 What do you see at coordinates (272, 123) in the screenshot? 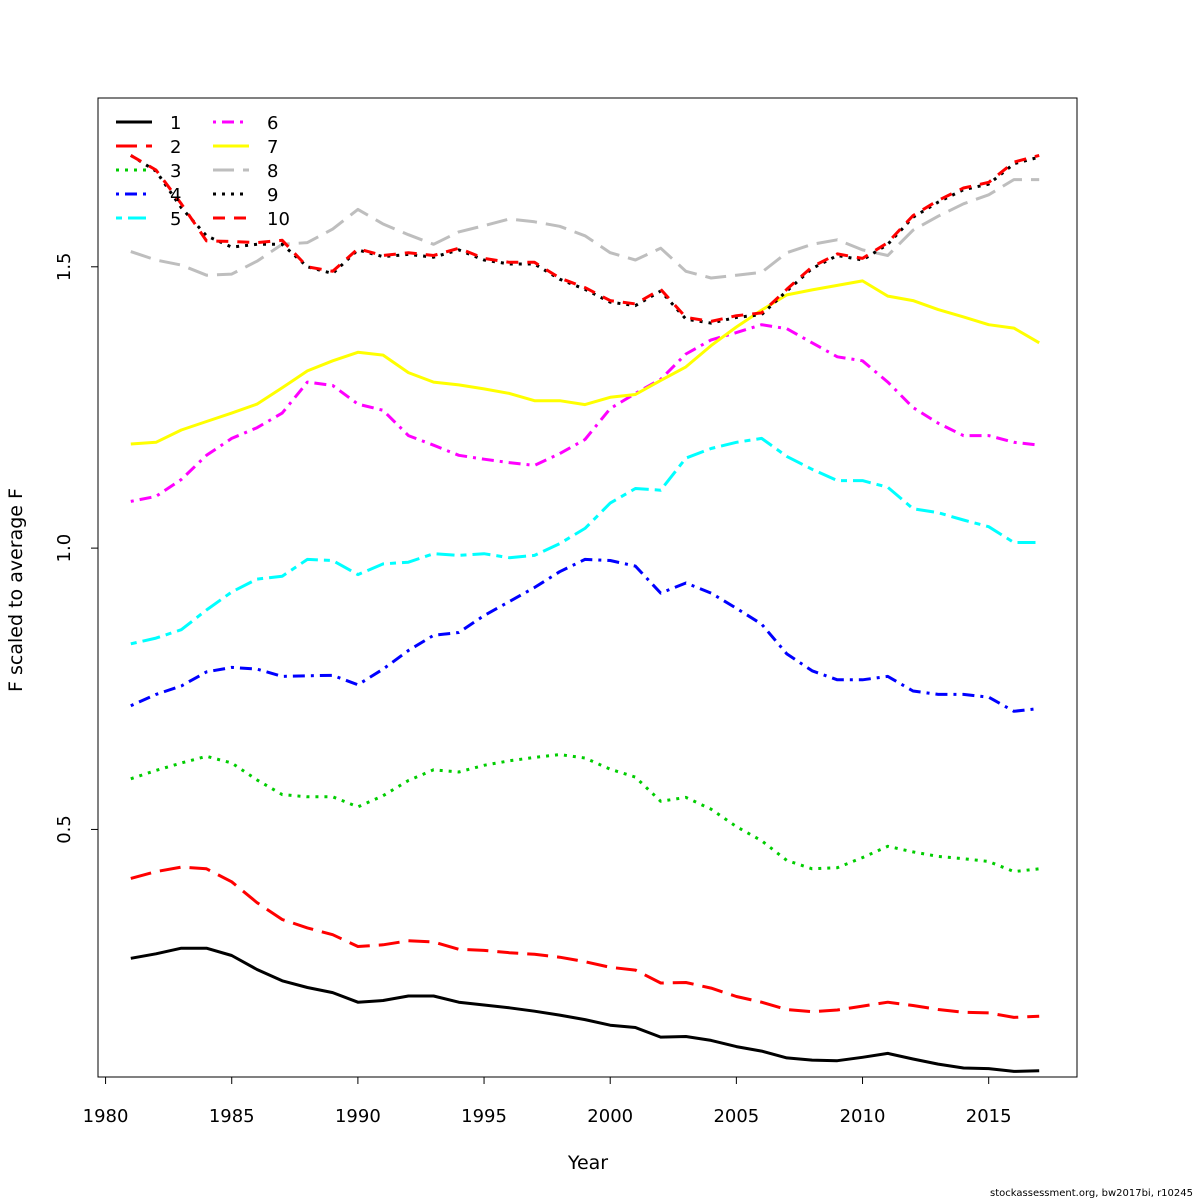
I see `legend-label: 6` at bounding box center [272, 123].